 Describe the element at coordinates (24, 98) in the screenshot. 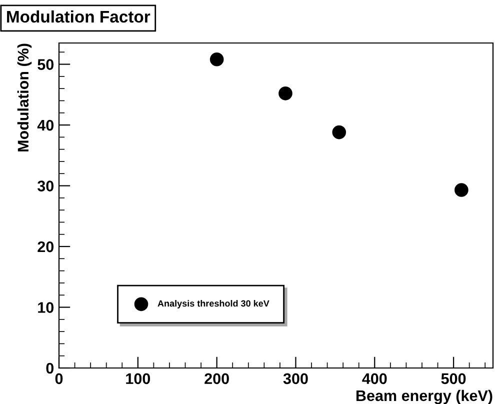

I see `y-axis-title: Modulation (%)` at that location.